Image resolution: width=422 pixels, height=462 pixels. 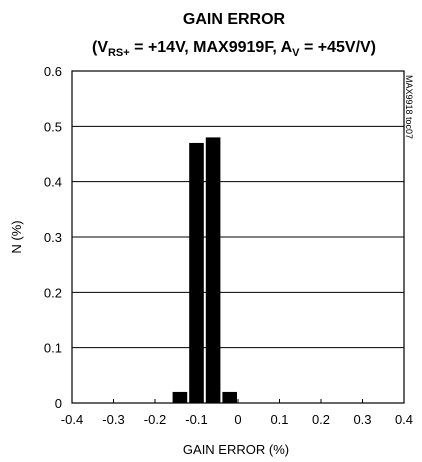 What do you see at coordinates (155, 419) in the screenshot?
I see `x-tick-label-2: -0.2` at bounding box center [155, 419].